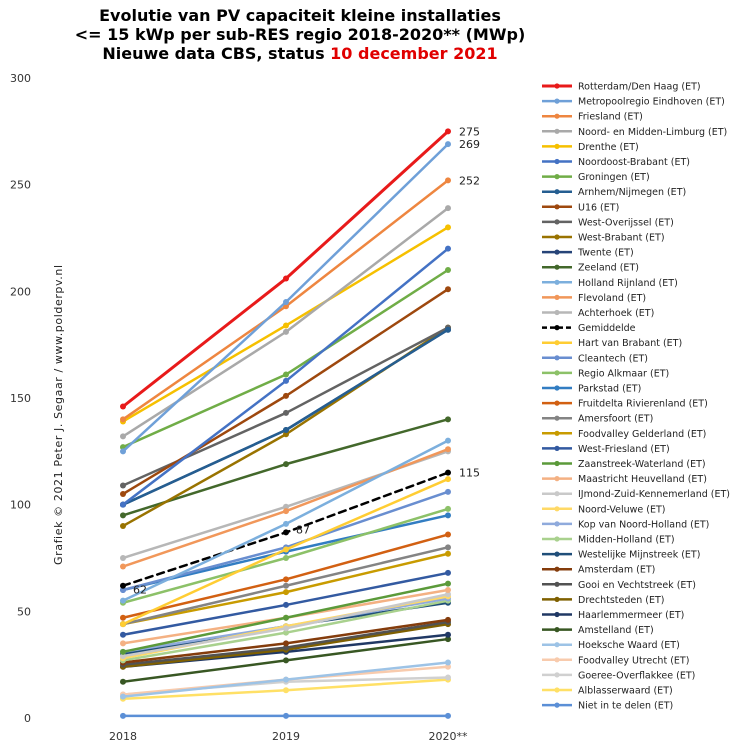 This screenshot has height=748, width=741. Describe the element at coordinates (633, 660) in the screenshot. I see `legend-entry-label: Foodvalley Utrecht (ET)` at that location.